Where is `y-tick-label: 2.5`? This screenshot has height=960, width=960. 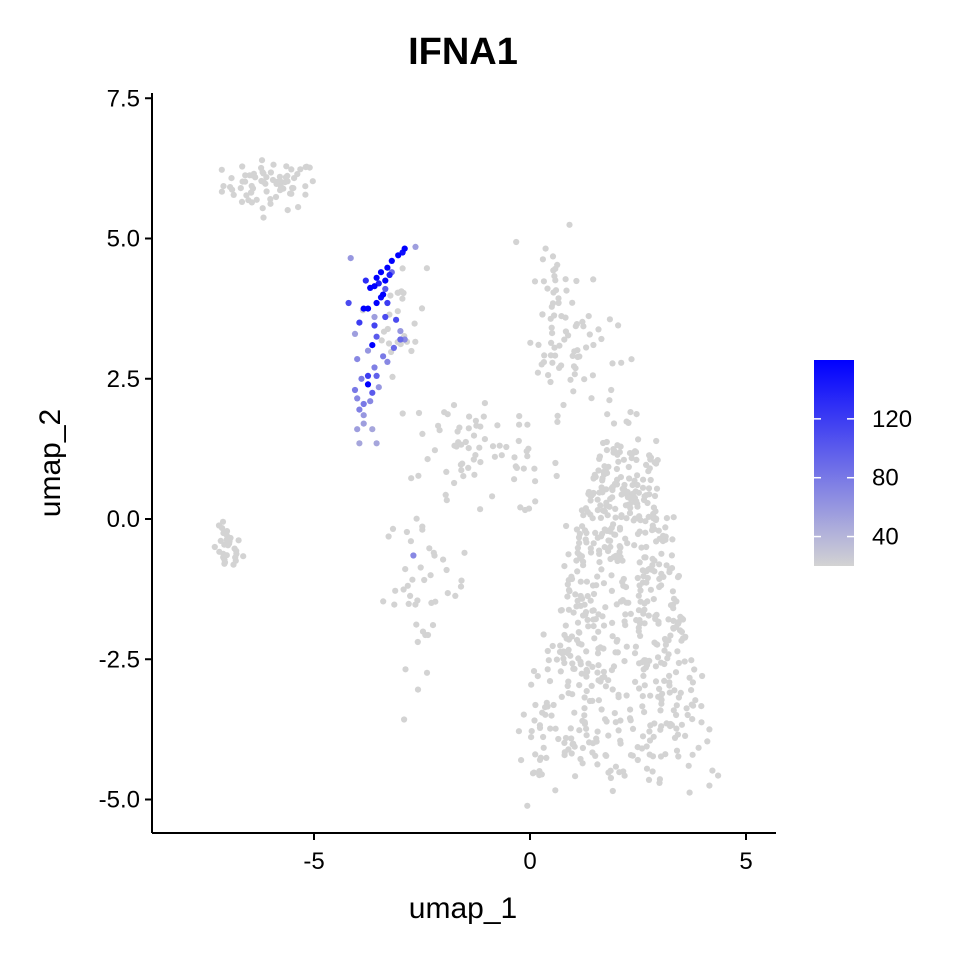
y-tick-label: 2.5 is located at coordinates (123, 379).